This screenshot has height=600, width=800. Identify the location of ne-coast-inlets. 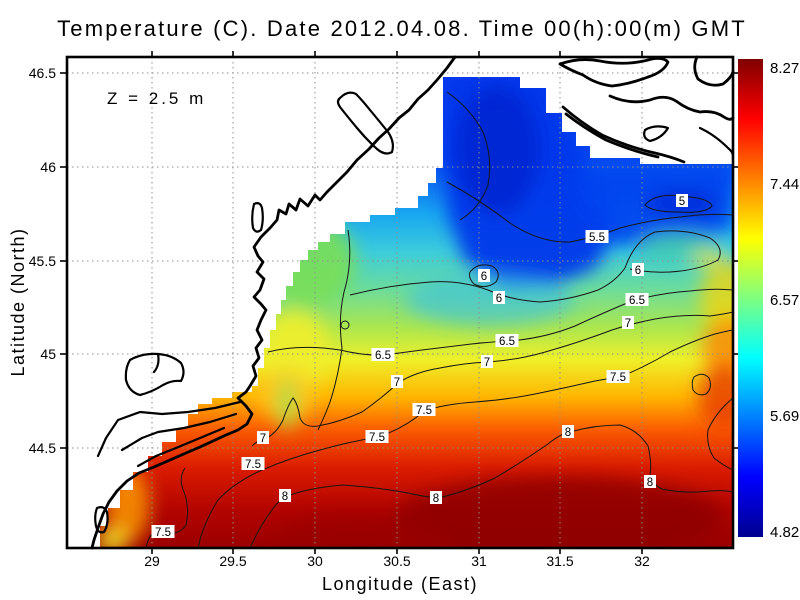
(614, 72).